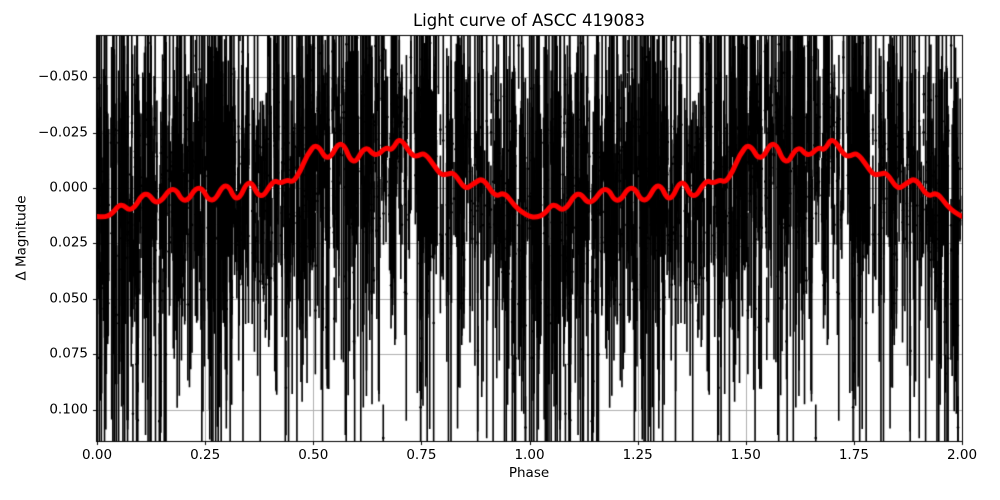 This screenshot has width=1000, height=500. What do you see at coordinates (529, 473) in the screenshot?
I see `x-axis-label: Phase` at bounding box center [529, 473].